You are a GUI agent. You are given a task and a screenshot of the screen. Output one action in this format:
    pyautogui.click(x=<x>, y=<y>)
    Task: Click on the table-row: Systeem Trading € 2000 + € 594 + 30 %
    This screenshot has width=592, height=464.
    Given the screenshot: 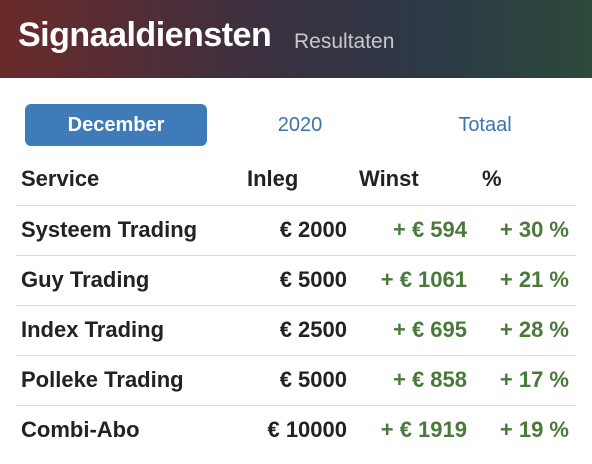 What is the action you would take?
    pyautogui.click(x=296, y=230)
    